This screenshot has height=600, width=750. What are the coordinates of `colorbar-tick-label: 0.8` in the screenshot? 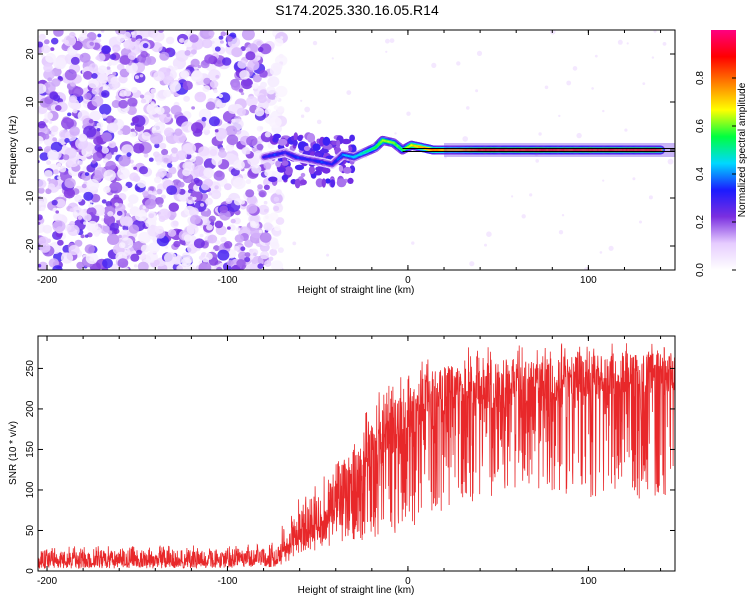 It's located at (700, 78).